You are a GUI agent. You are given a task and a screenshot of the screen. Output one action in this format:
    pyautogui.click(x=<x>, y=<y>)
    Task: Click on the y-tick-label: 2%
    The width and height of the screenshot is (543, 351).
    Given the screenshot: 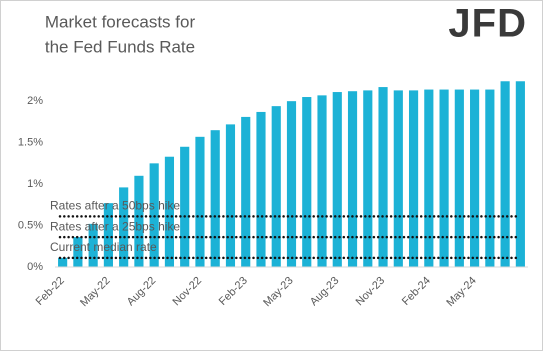 What is the action you would take?
    pyautogui.click(x=35, y=101)
    